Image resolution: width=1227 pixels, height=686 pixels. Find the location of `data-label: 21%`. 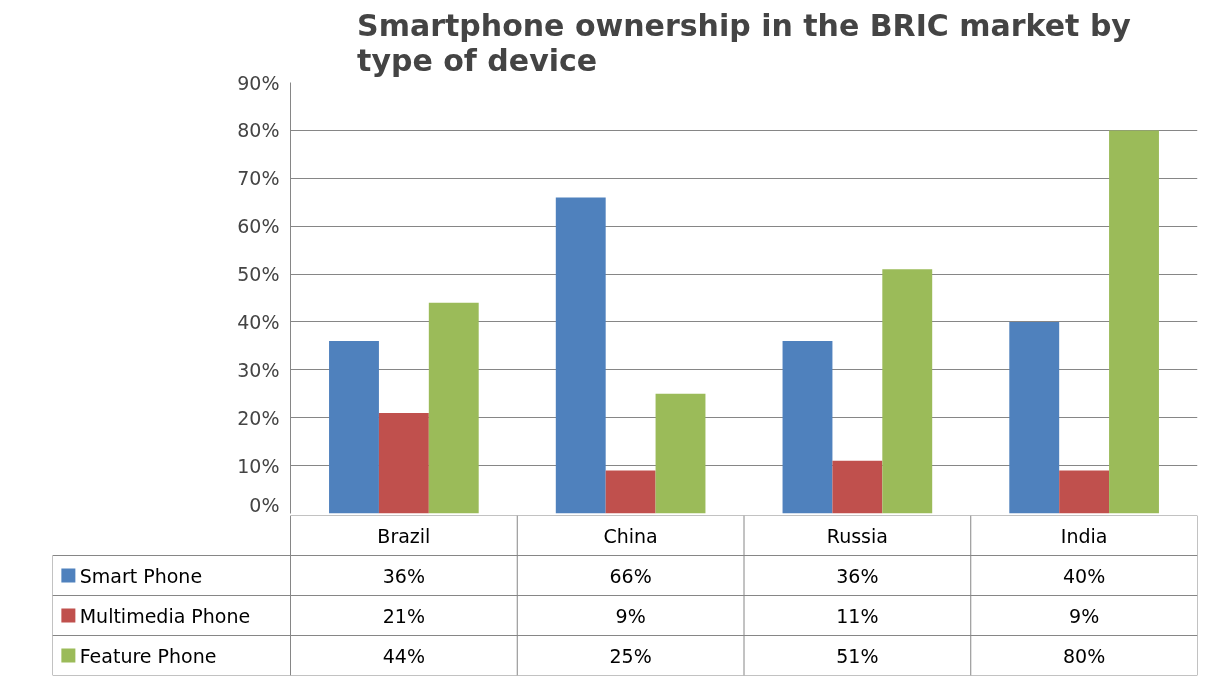

data-label: 21% is located at coordinates (403, 615).